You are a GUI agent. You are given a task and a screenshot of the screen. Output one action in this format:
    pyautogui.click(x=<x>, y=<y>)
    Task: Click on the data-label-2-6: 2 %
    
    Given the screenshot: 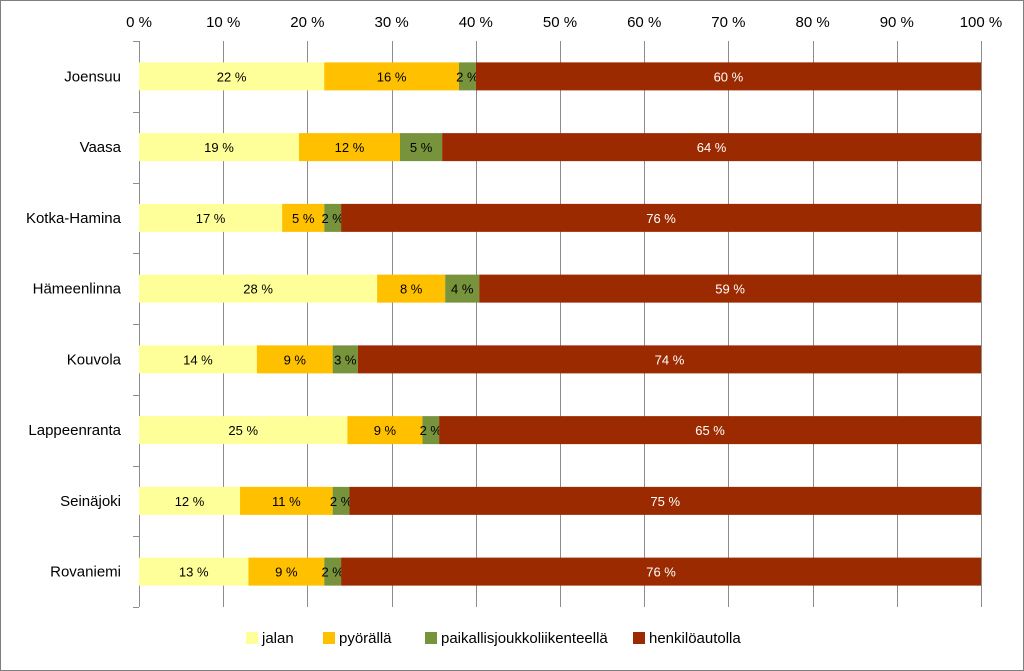 What is the action you would take?
    pyautogui.click(x=341, y=501)
    